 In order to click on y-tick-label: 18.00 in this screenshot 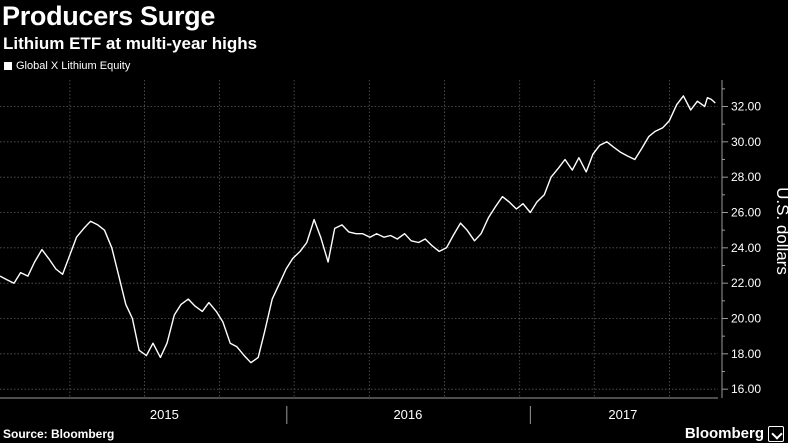, I will do `click(746, 354)`.